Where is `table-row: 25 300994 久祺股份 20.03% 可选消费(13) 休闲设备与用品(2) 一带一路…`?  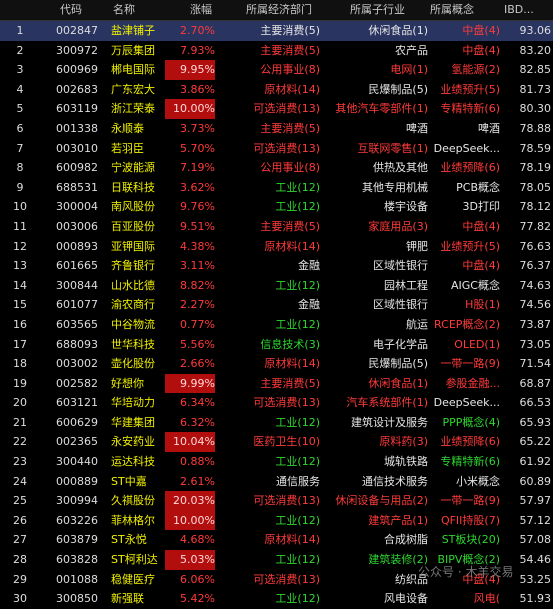 table-row: 25 300994 久祺股份 20.03% 可选消费(13) 休闲设备与用品(2) 一带一路… is located at coordinates (276, 501).